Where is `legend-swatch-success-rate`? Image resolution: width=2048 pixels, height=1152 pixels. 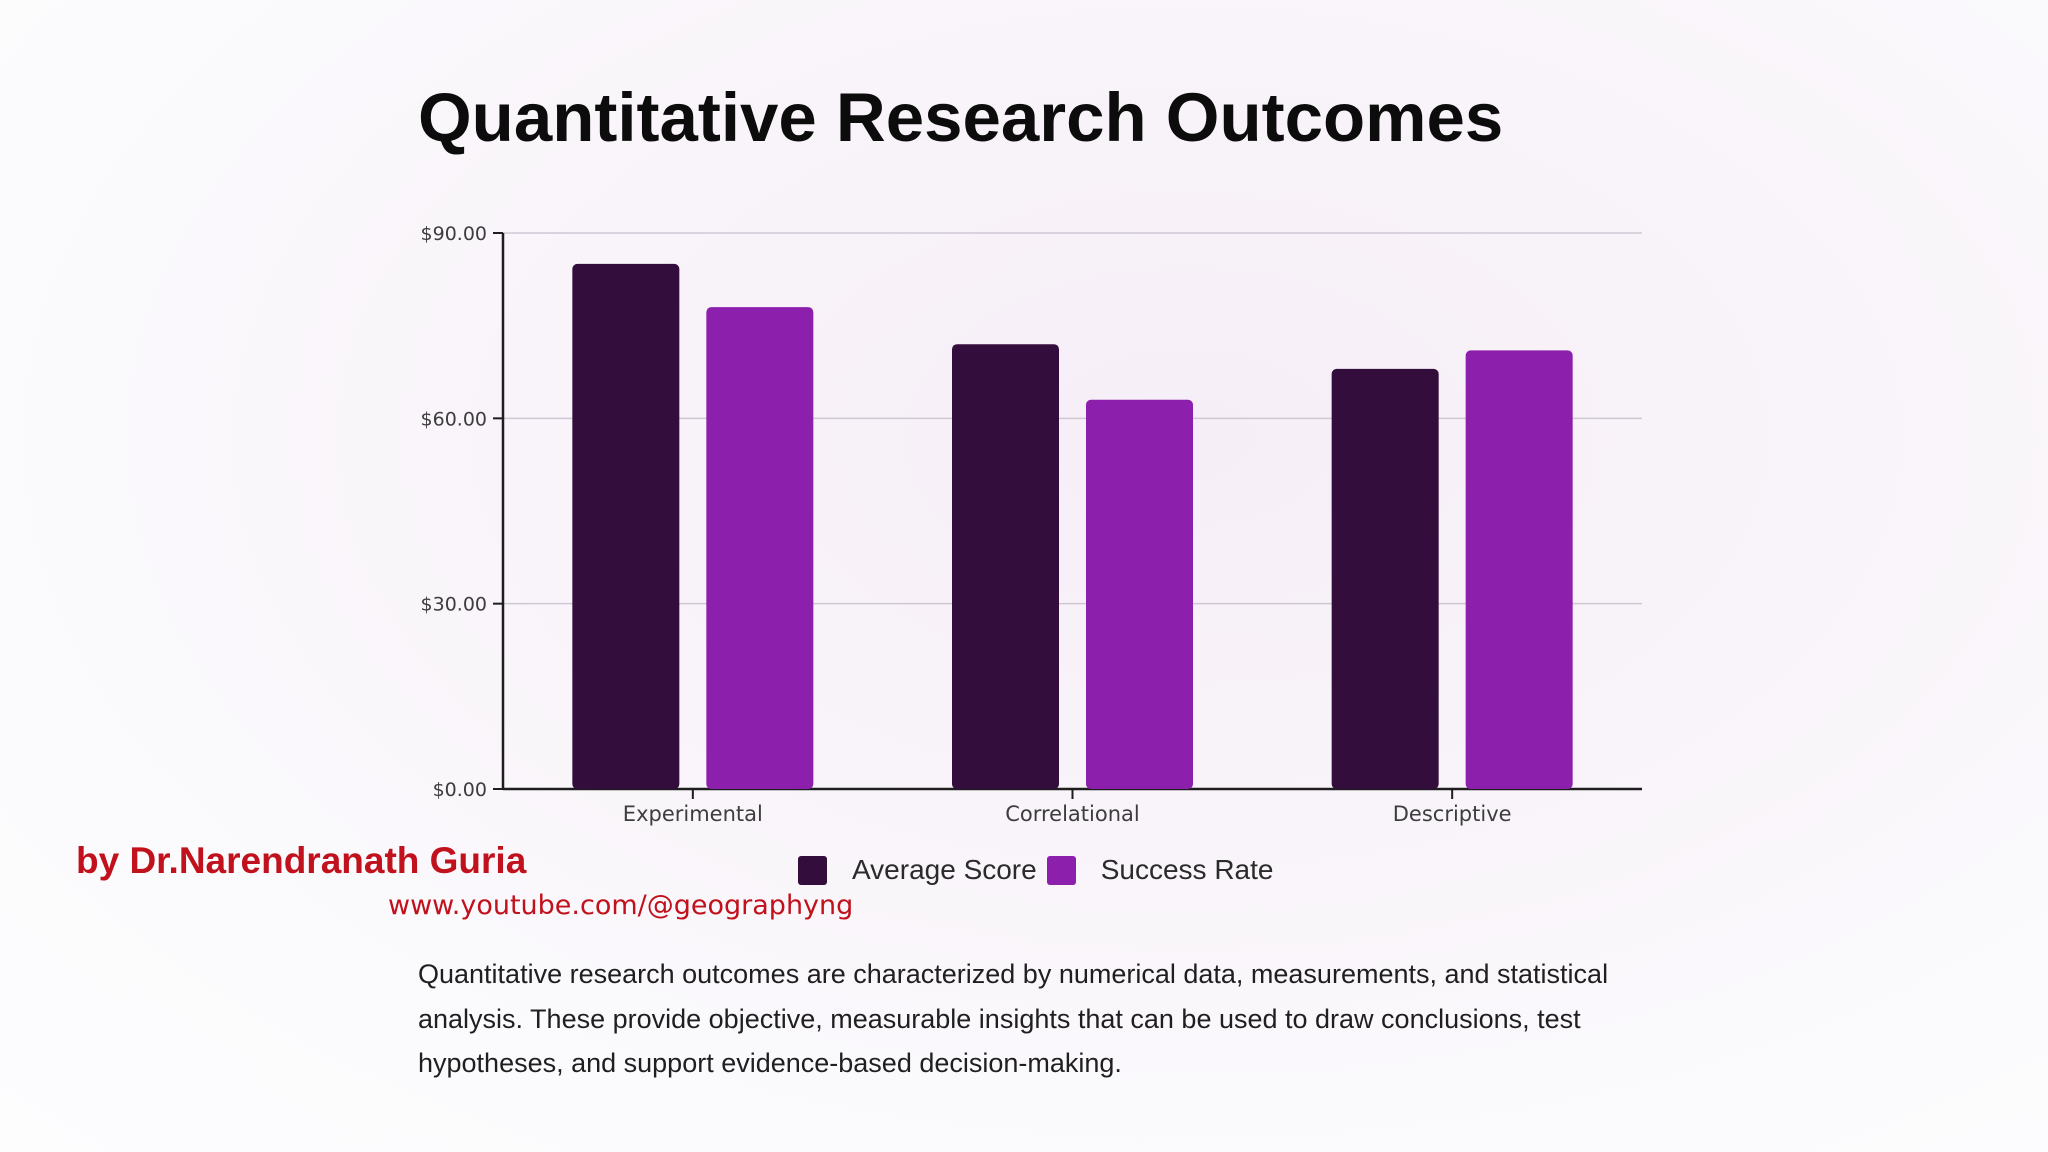 legend-swatch-success-rate is located at coordinates (1061, 870).